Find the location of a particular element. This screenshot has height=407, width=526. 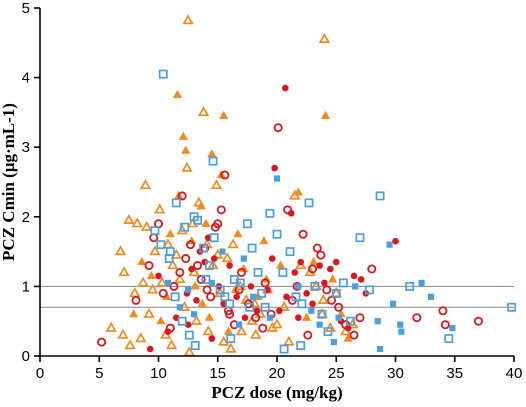

reference-lines is located at coordinates (277, 296).